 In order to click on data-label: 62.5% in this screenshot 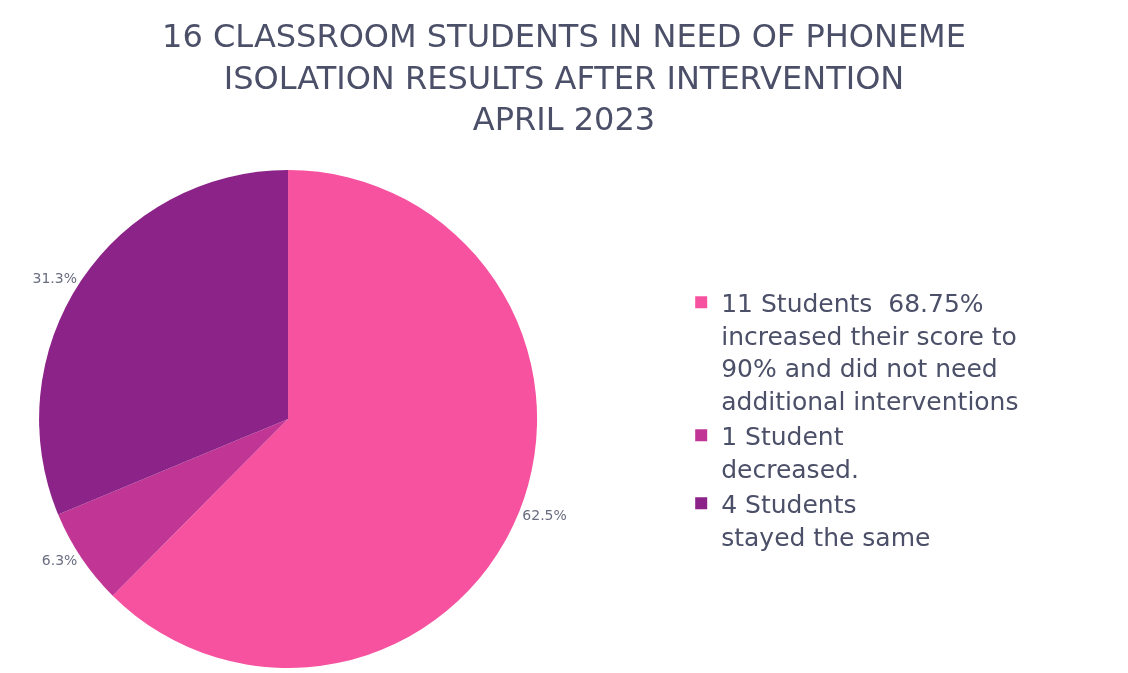, I will do `click(544, 515)`.